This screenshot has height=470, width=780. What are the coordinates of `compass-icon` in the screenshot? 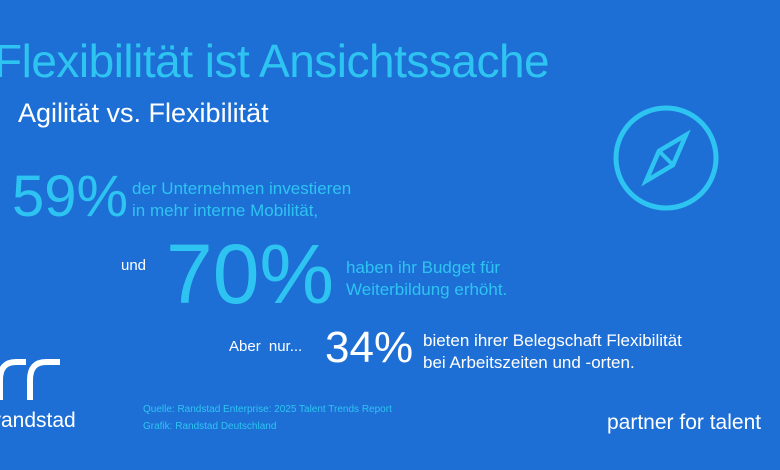 It's located at (666, 158).